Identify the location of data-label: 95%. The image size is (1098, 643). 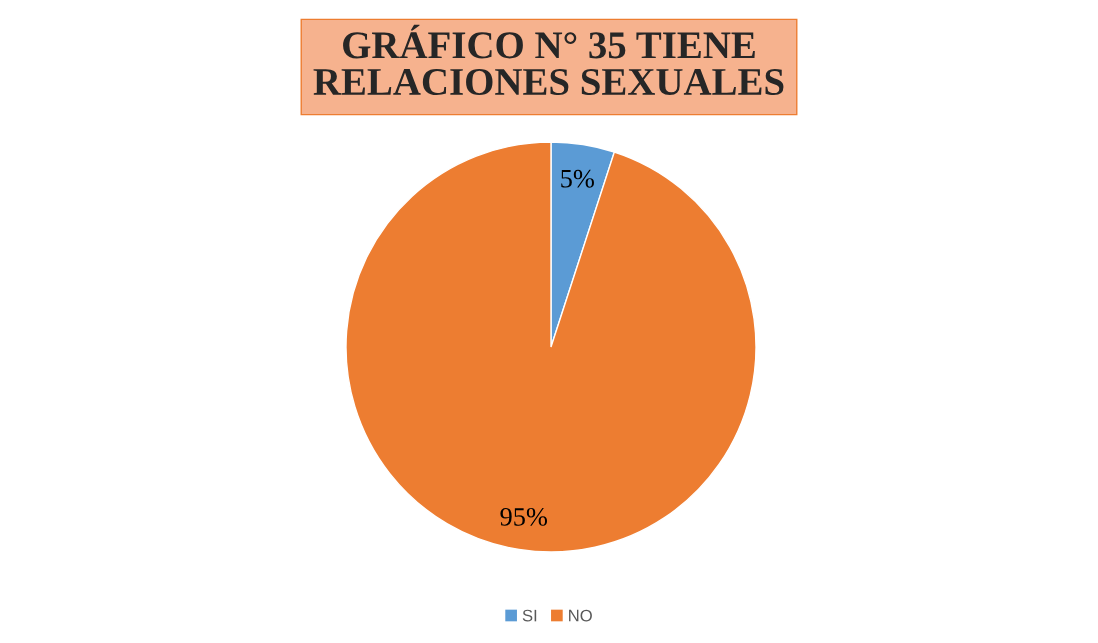
(524, 516).